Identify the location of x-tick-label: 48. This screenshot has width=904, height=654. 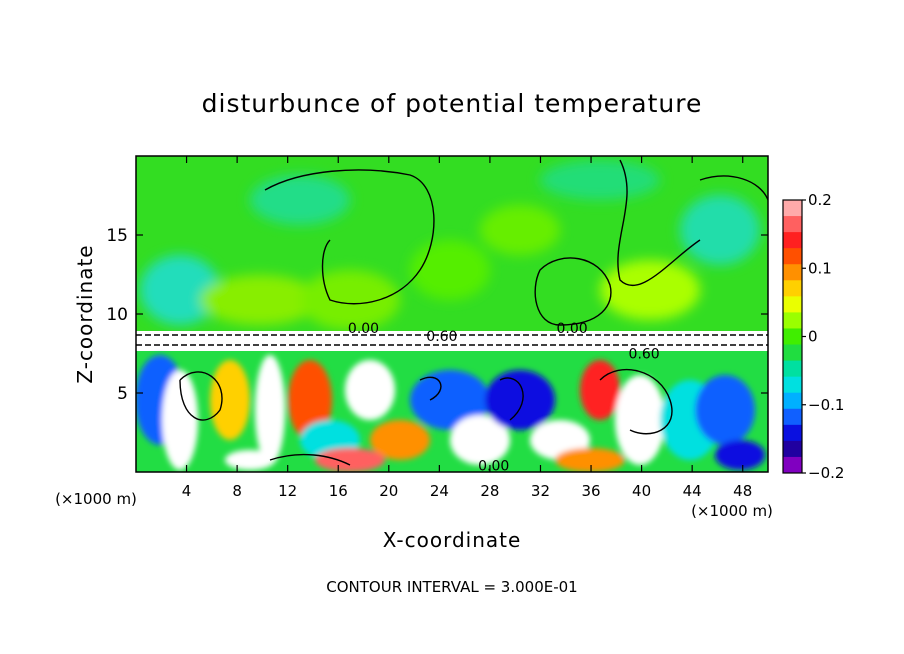
(742, 491).